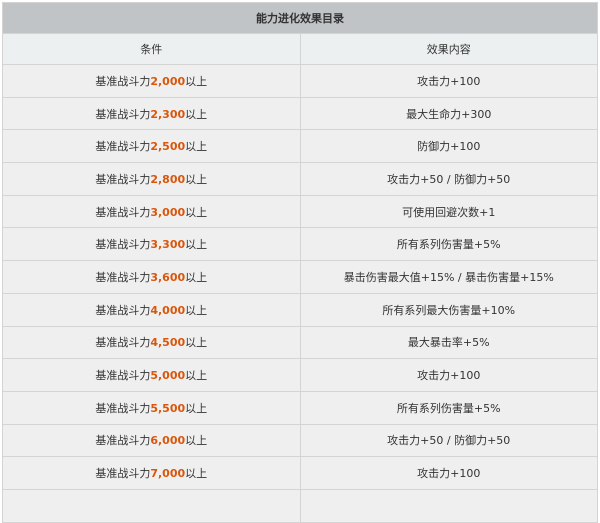 The height and width of the screenshot is (523, 600). Describe the element at coordinates (168, 474) in the screenshot. I see `power-value: 7,000` at that location.